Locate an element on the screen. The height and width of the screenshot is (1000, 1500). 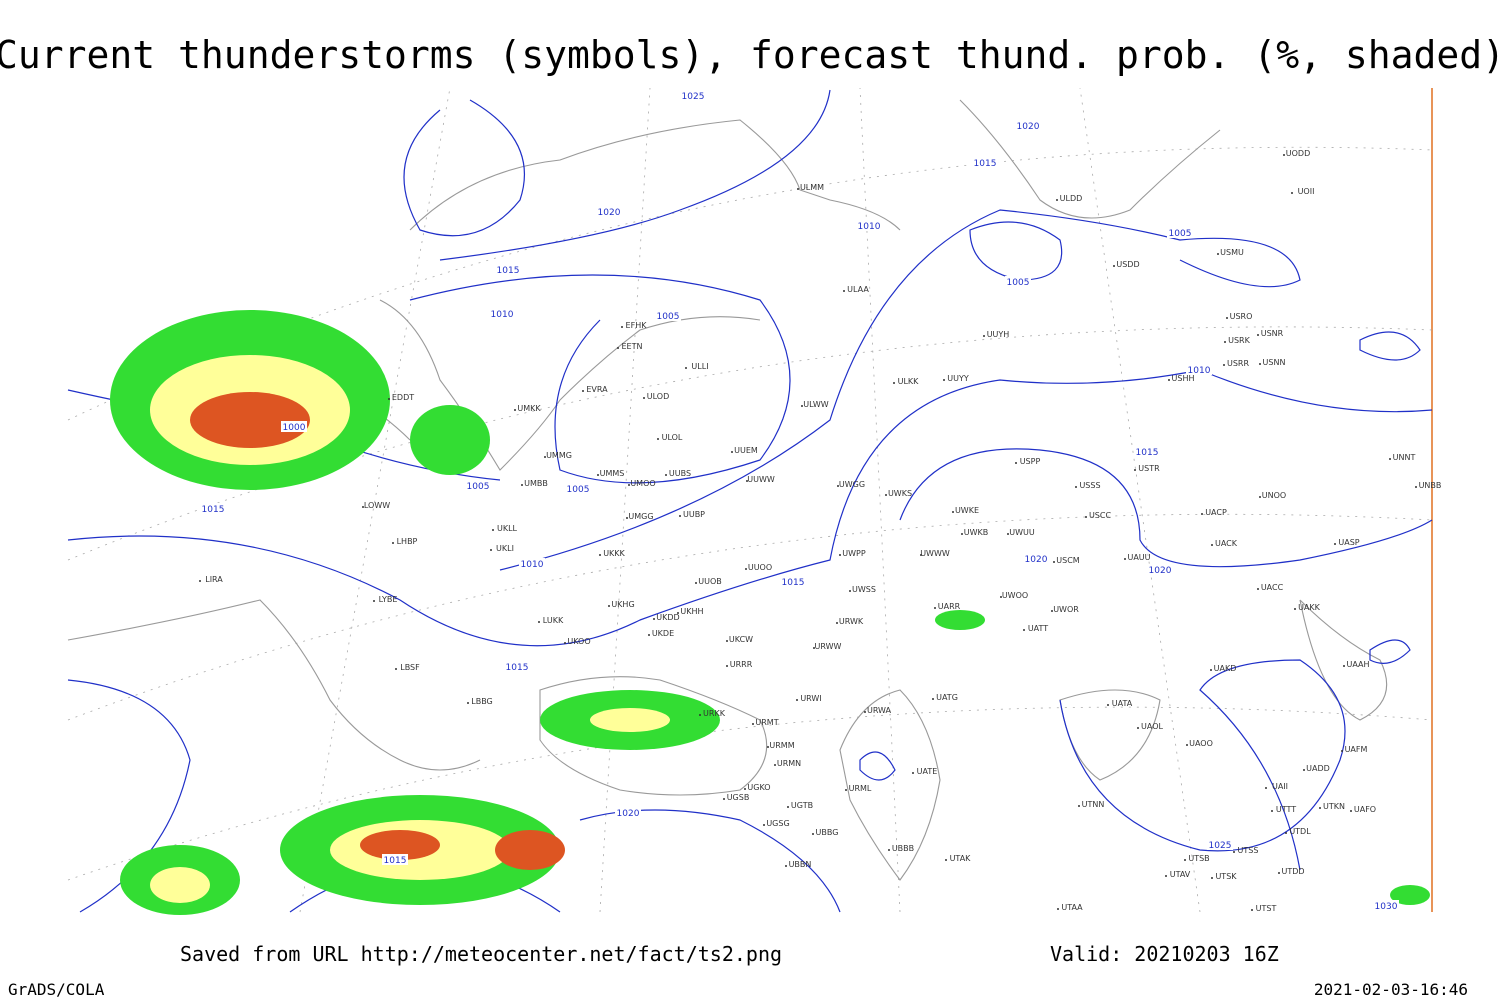
station-code: URWA is located at coordinates (879, 710).